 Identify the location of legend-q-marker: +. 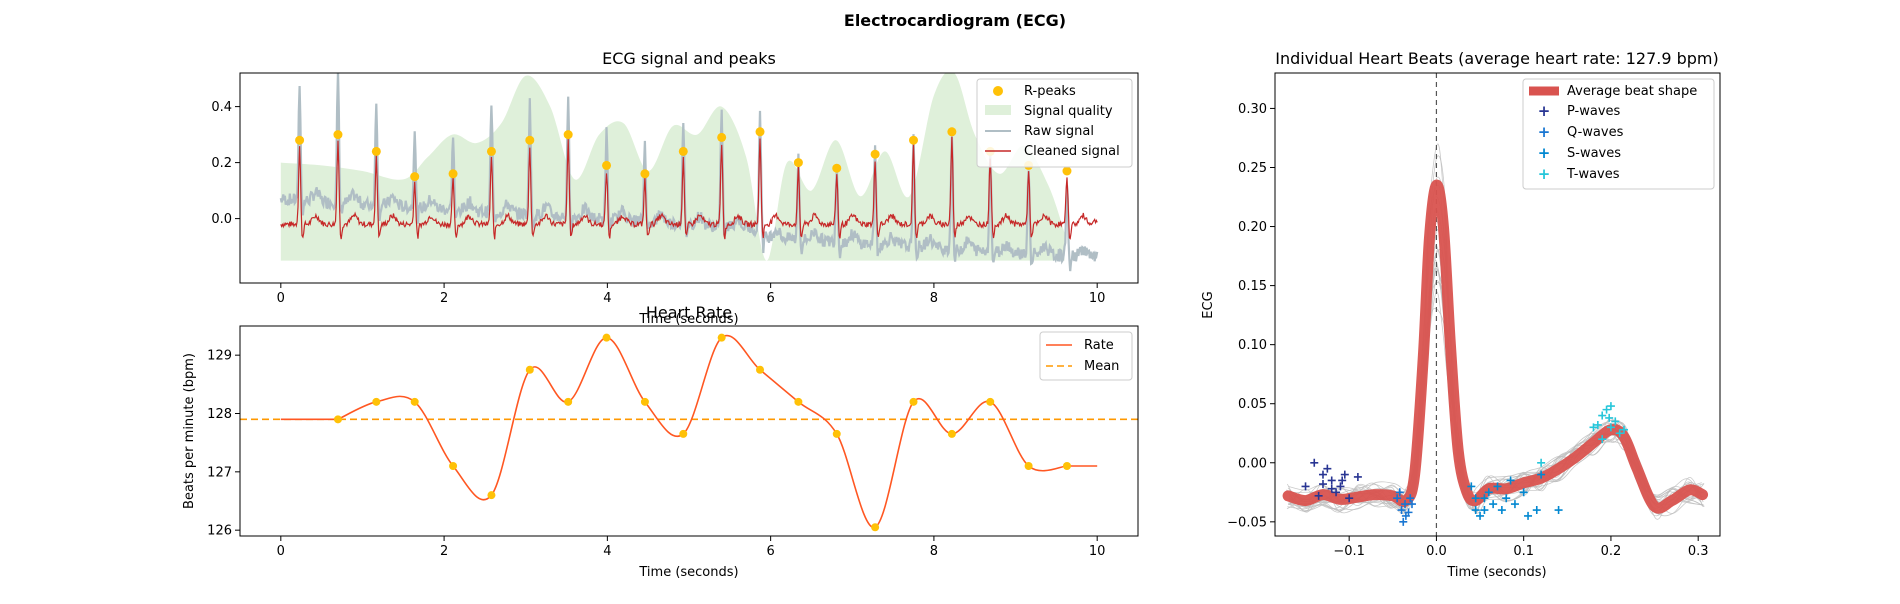
(1544, 132).